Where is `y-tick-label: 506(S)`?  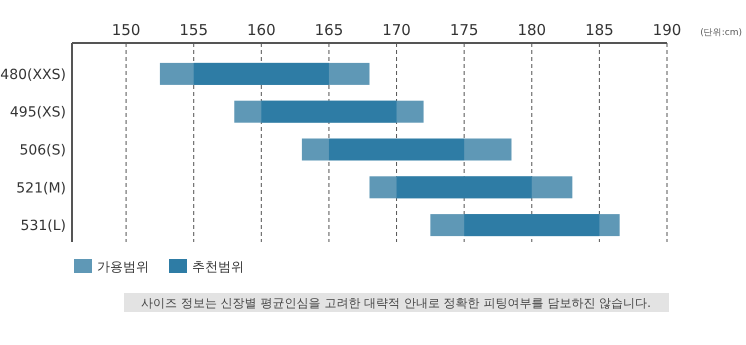 y-tick-label: 506(S) is located at coordinates (42, 150).